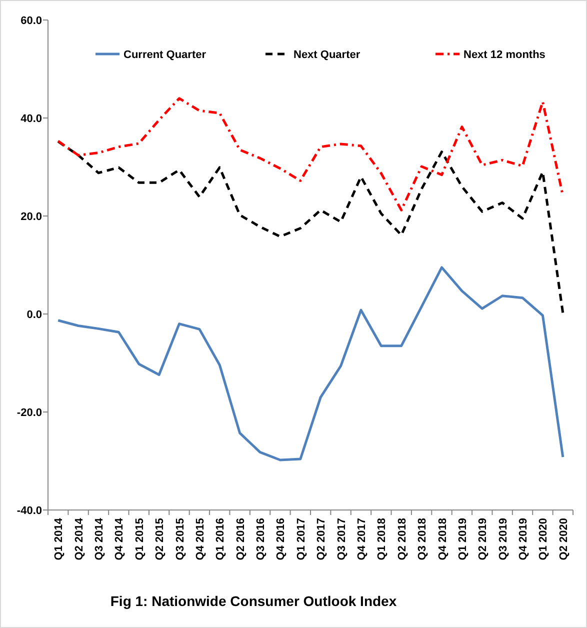  What do you see at coordinates (29, 412) in the screenshot?
I see `y-tick-label: -20.0` at bounding box center [29, 412].